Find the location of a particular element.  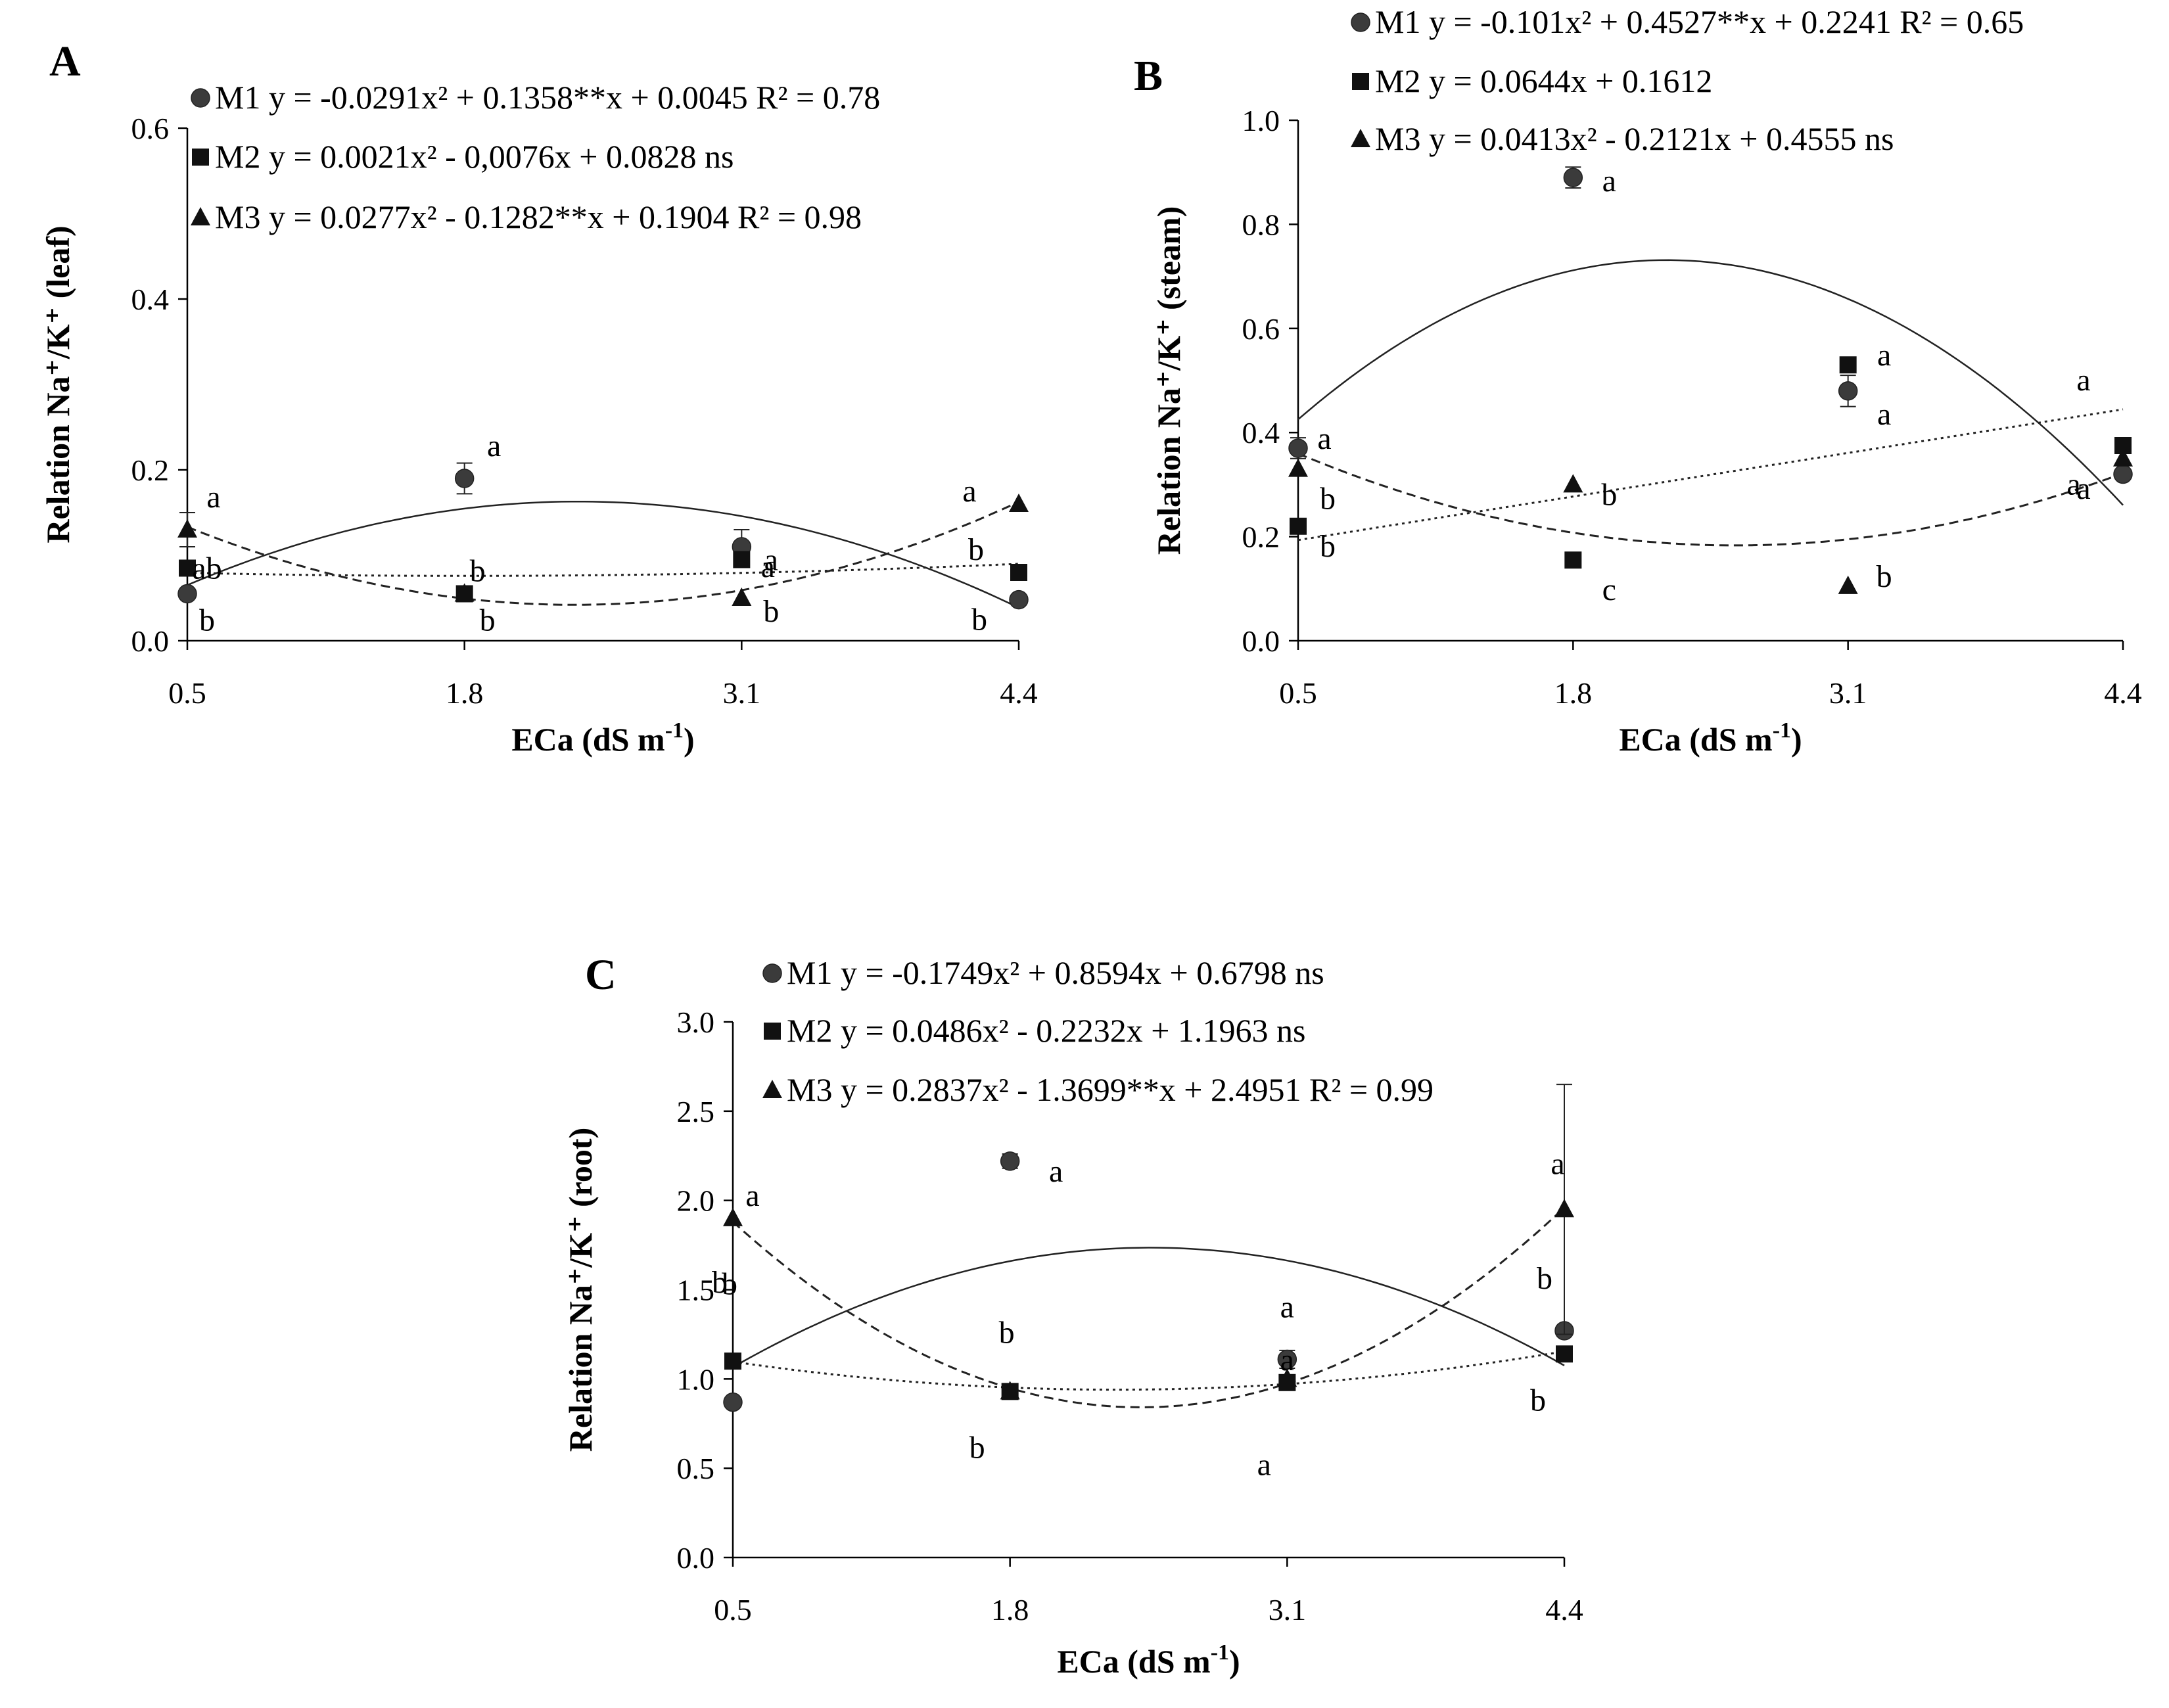

legend-m2-equation: M2 y = 0.0644x + 0.1612 is located at coordinates (1543, 80).